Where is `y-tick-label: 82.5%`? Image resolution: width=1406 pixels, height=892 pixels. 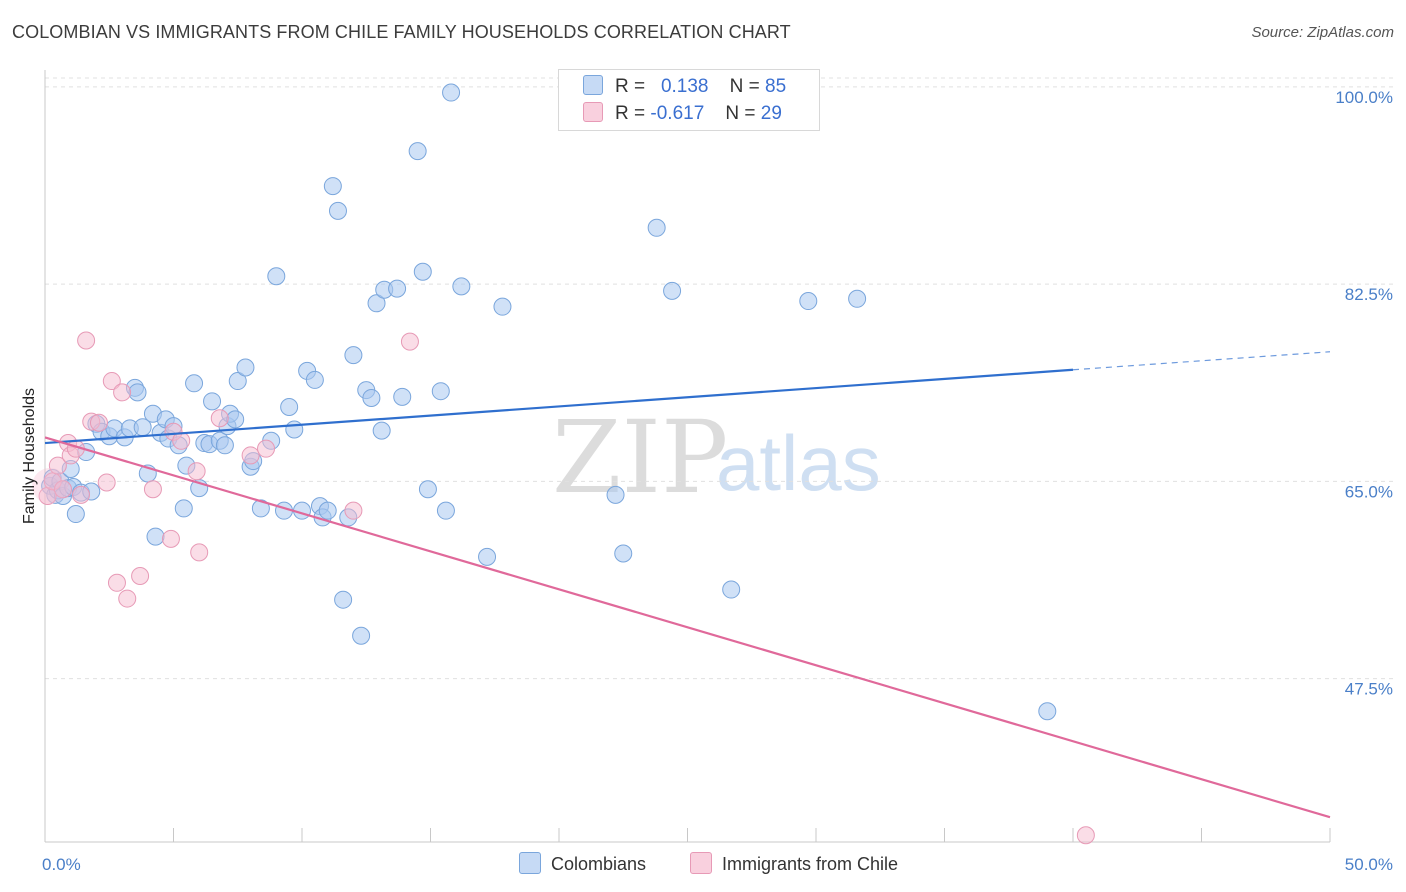
y-tick-label: 82.5% is located at coordinates (1369, 294).